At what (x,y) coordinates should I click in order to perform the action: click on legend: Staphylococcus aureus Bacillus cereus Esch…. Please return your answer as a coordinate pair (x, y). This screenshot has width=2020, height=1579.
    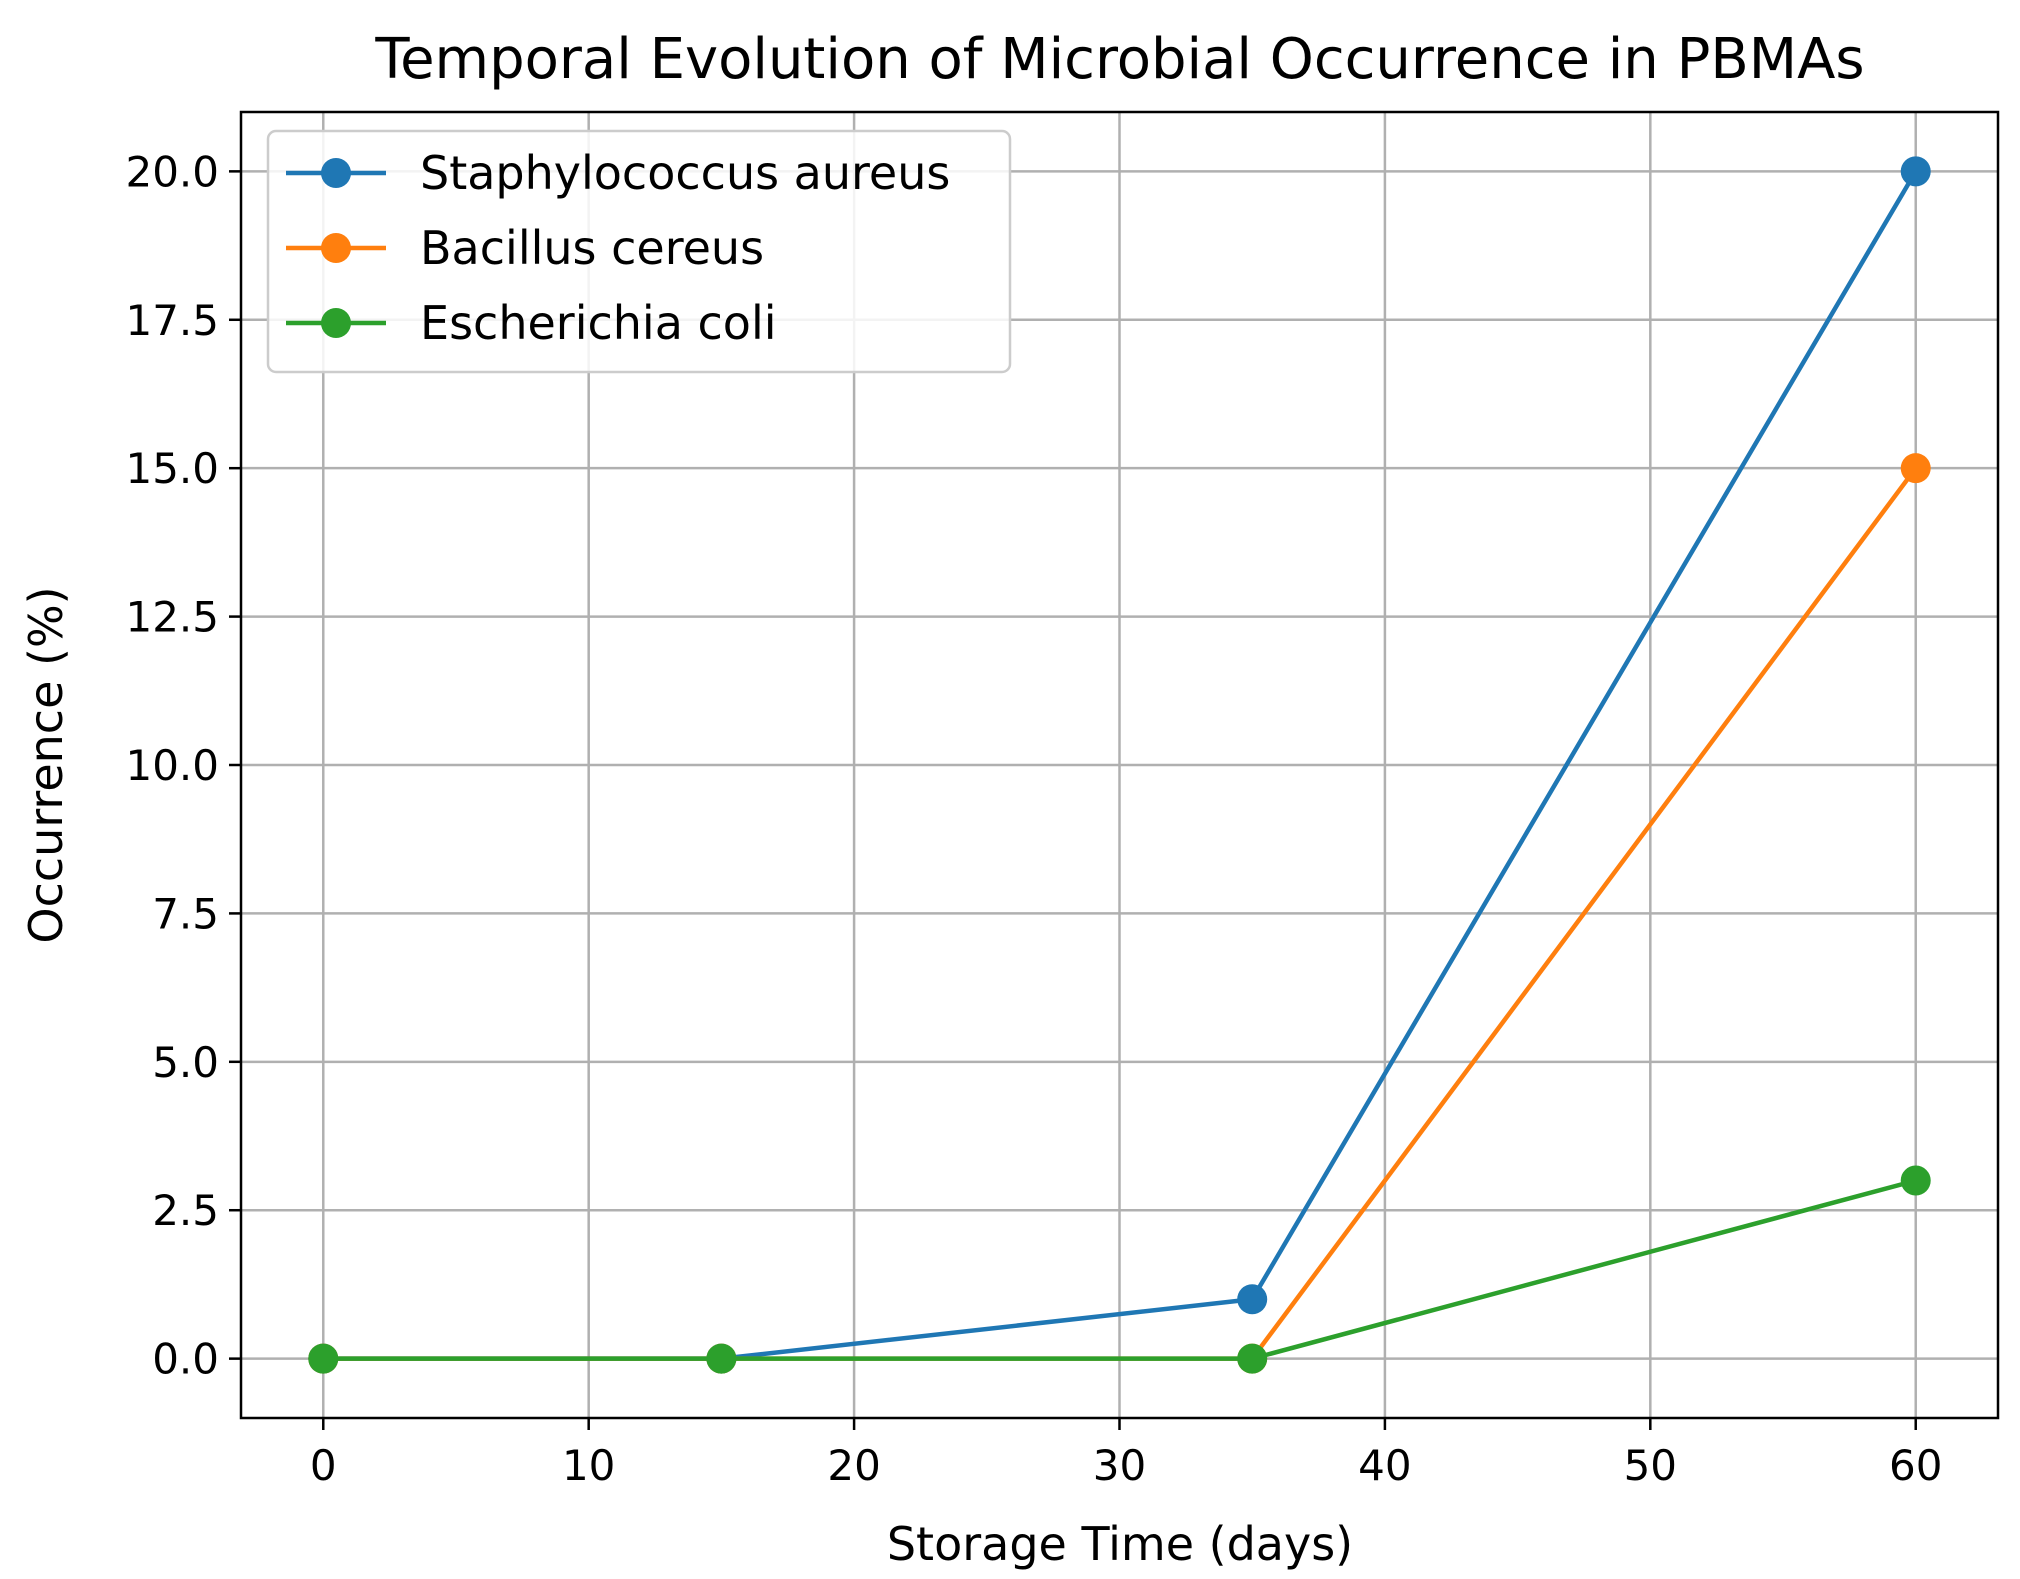
    Looking at the image, I should click on (639, 251).